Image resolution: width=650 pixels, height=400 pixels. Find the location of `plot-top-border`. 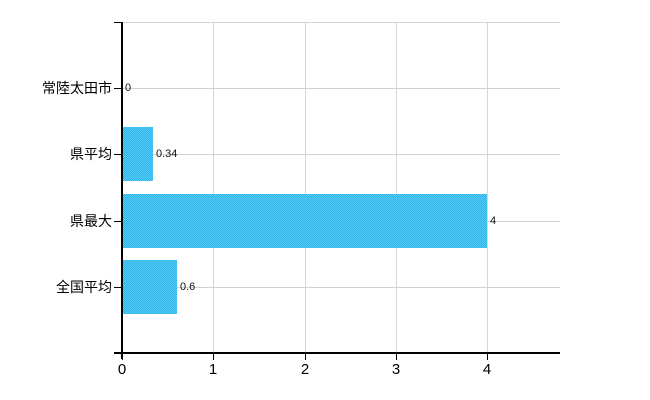

plot-top-border is located at coordinates (341, 22).